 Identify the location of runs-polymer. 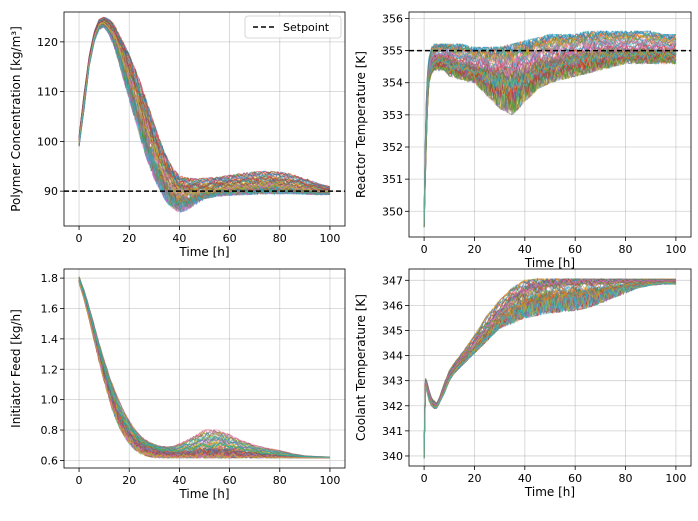
(204, 115).